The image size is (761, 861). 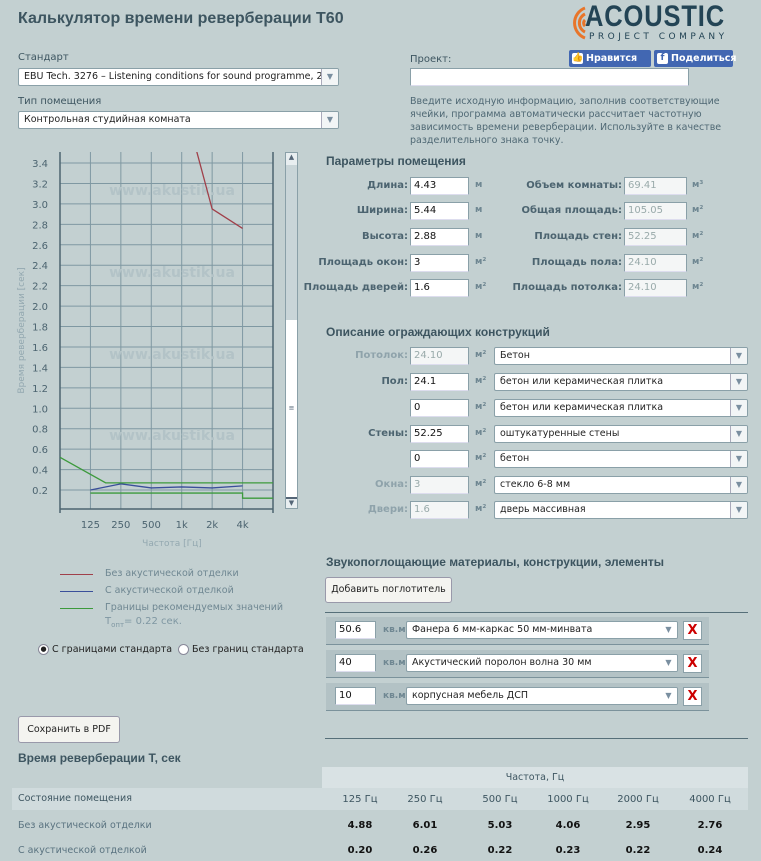 What do you see at coordinates (43, 649) in the screenshot?
I see `radio-checked-icon: ●` at bounding box center [43, 649].